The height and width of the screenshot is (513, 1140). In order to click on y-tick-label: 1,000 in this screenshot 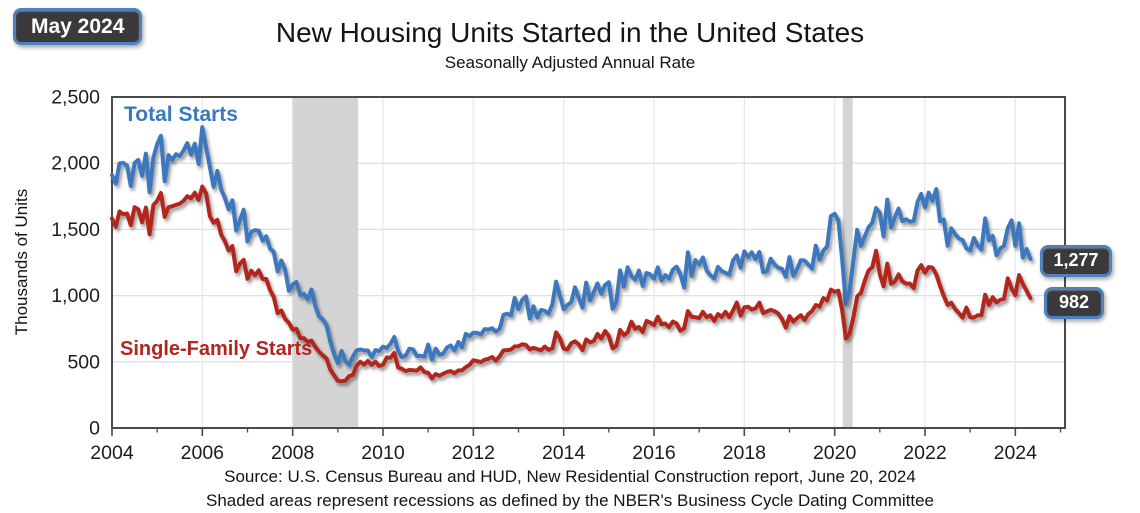, I will do `click(75, 296)`.